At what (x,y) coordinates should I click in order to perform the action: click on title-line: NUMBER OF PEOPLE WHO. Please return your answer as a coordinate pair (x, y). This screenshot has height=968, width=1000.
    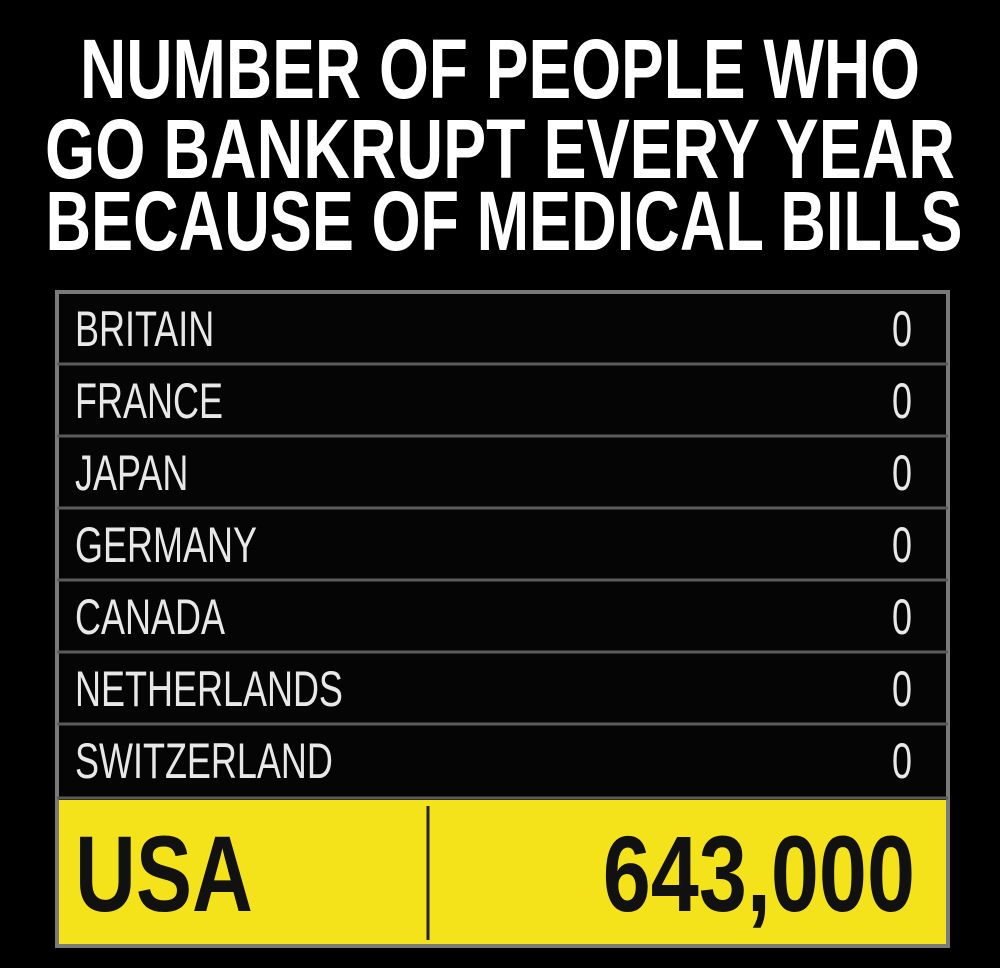
    Looking at the image, I should click on (500, 69).